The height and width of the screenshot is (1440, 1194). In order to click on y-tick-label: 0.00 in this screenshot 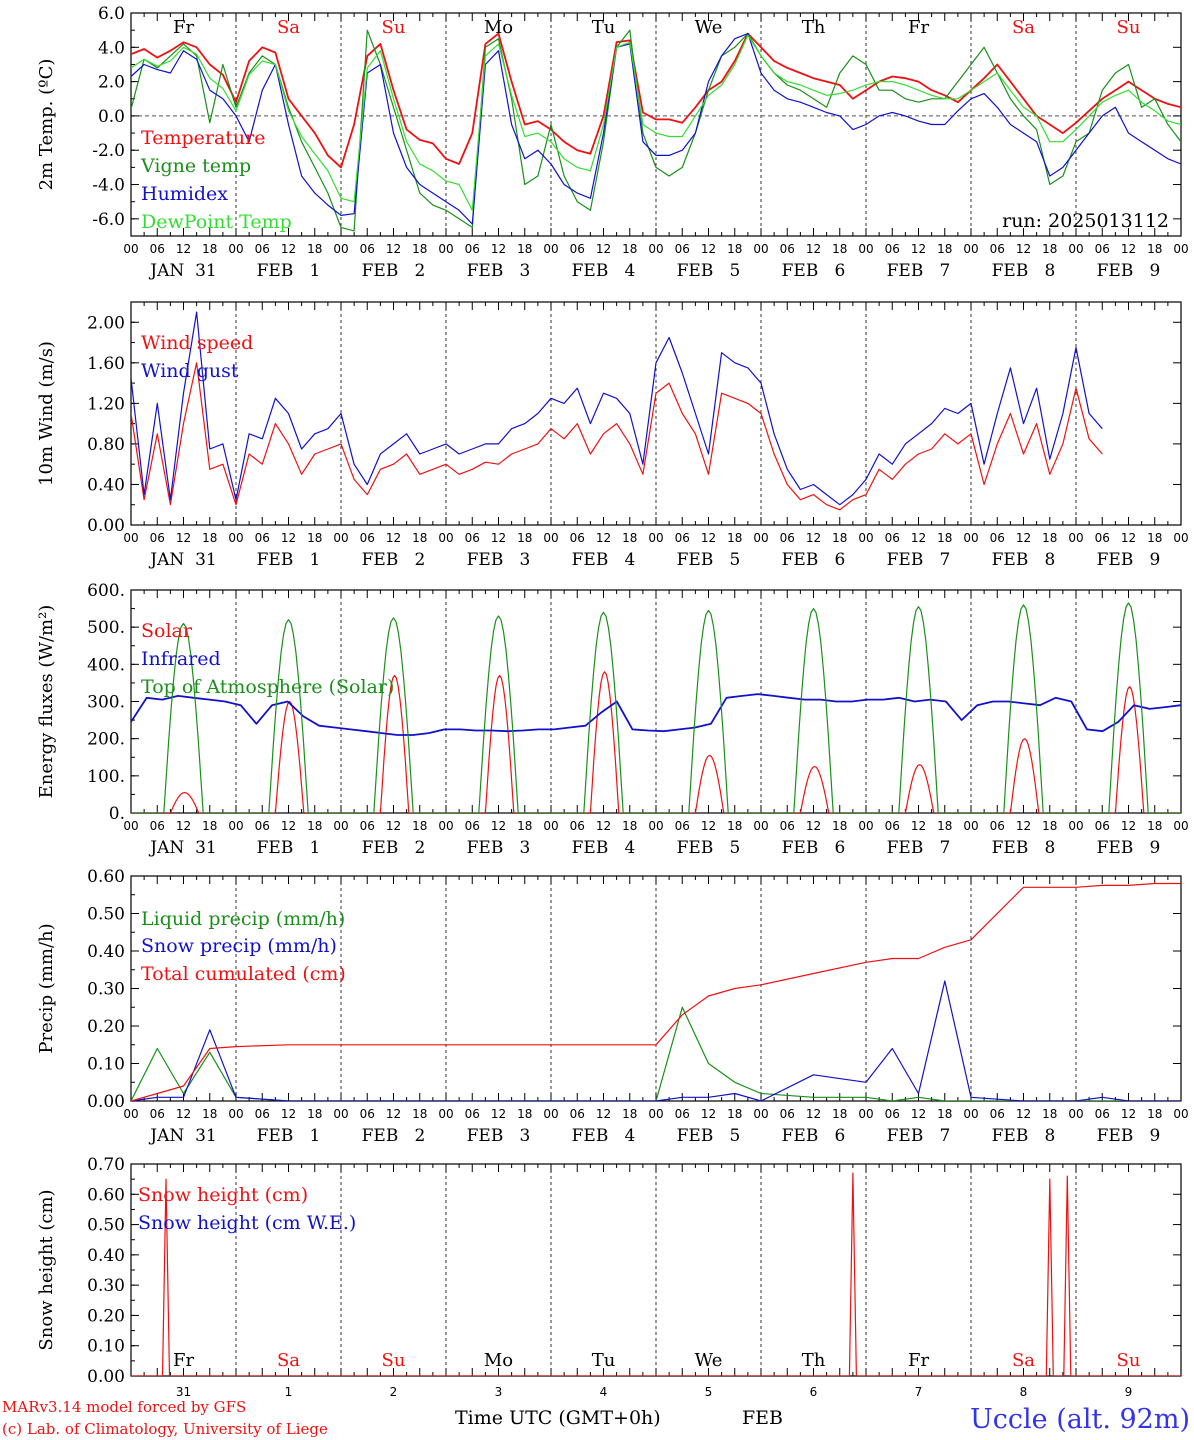, I will do `click(106, 526)`.